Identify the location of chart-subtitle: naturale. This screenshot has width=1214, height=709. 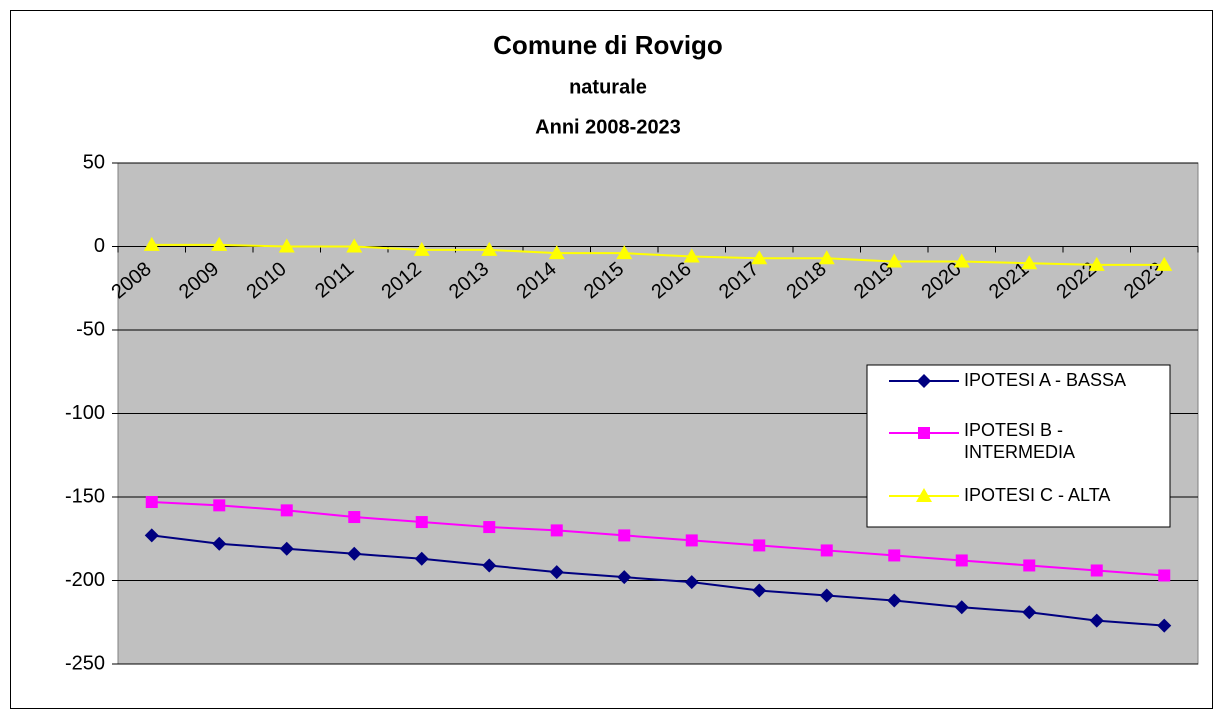
(608, 87).